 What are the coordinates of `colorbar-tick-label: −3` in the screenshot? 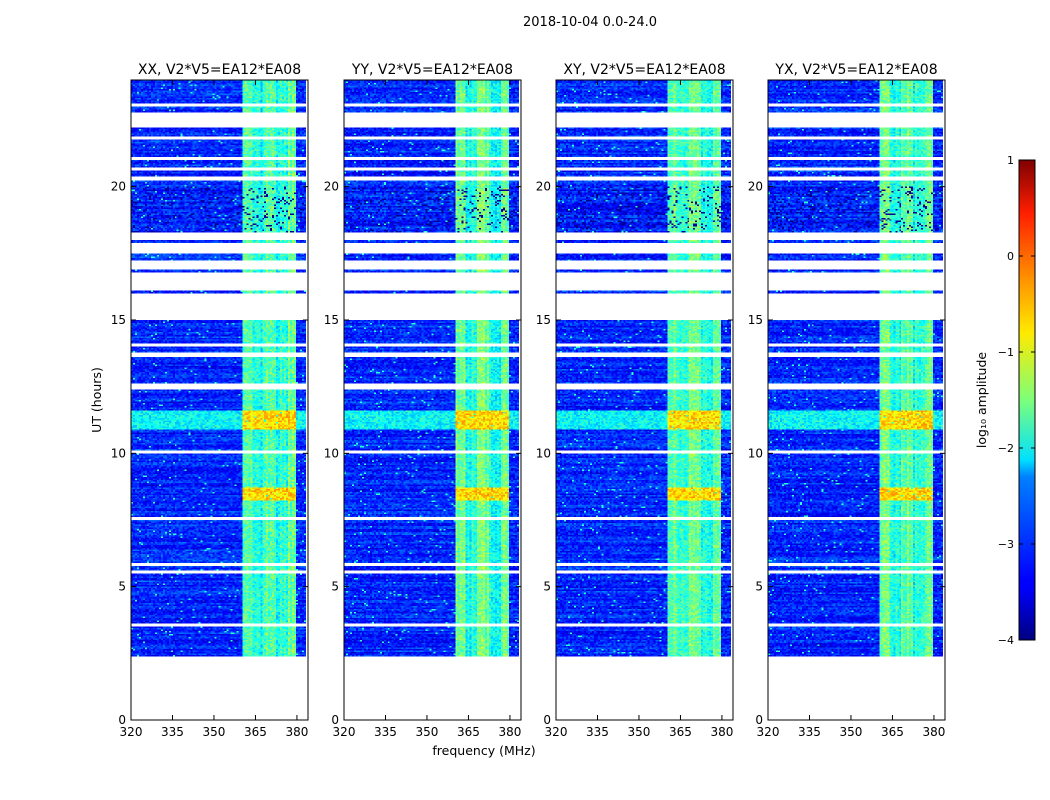 It's located at (1006, 544).